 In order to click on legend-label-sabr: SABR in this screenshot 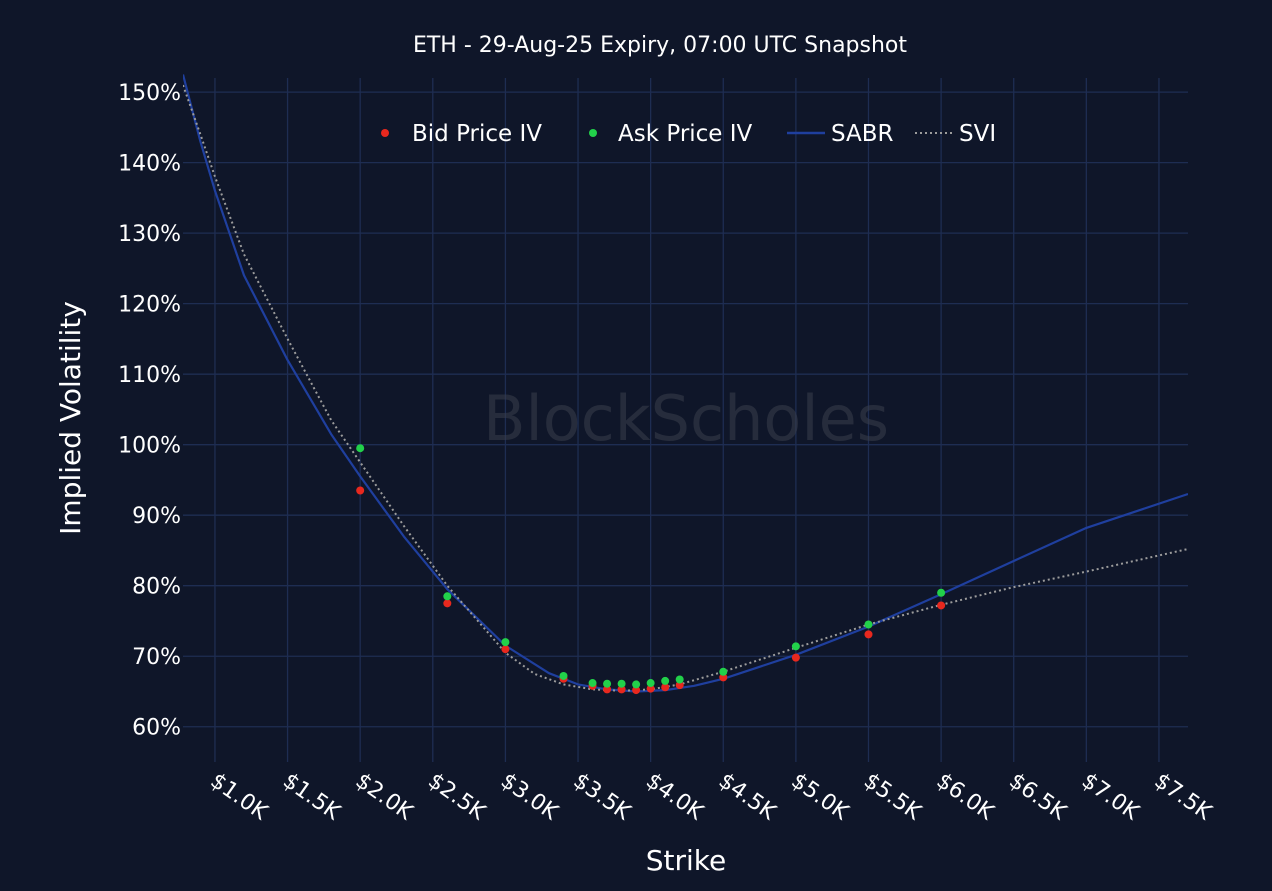, I will do `click(862, 134)`.